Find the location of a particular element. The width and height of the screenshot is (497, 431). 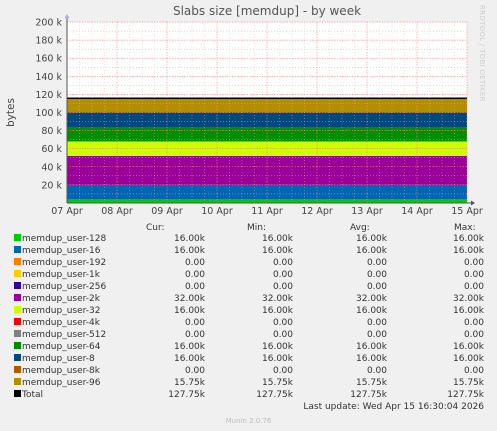

legend-series-name: memdup_user-512 is located at coordinates (64, 335).